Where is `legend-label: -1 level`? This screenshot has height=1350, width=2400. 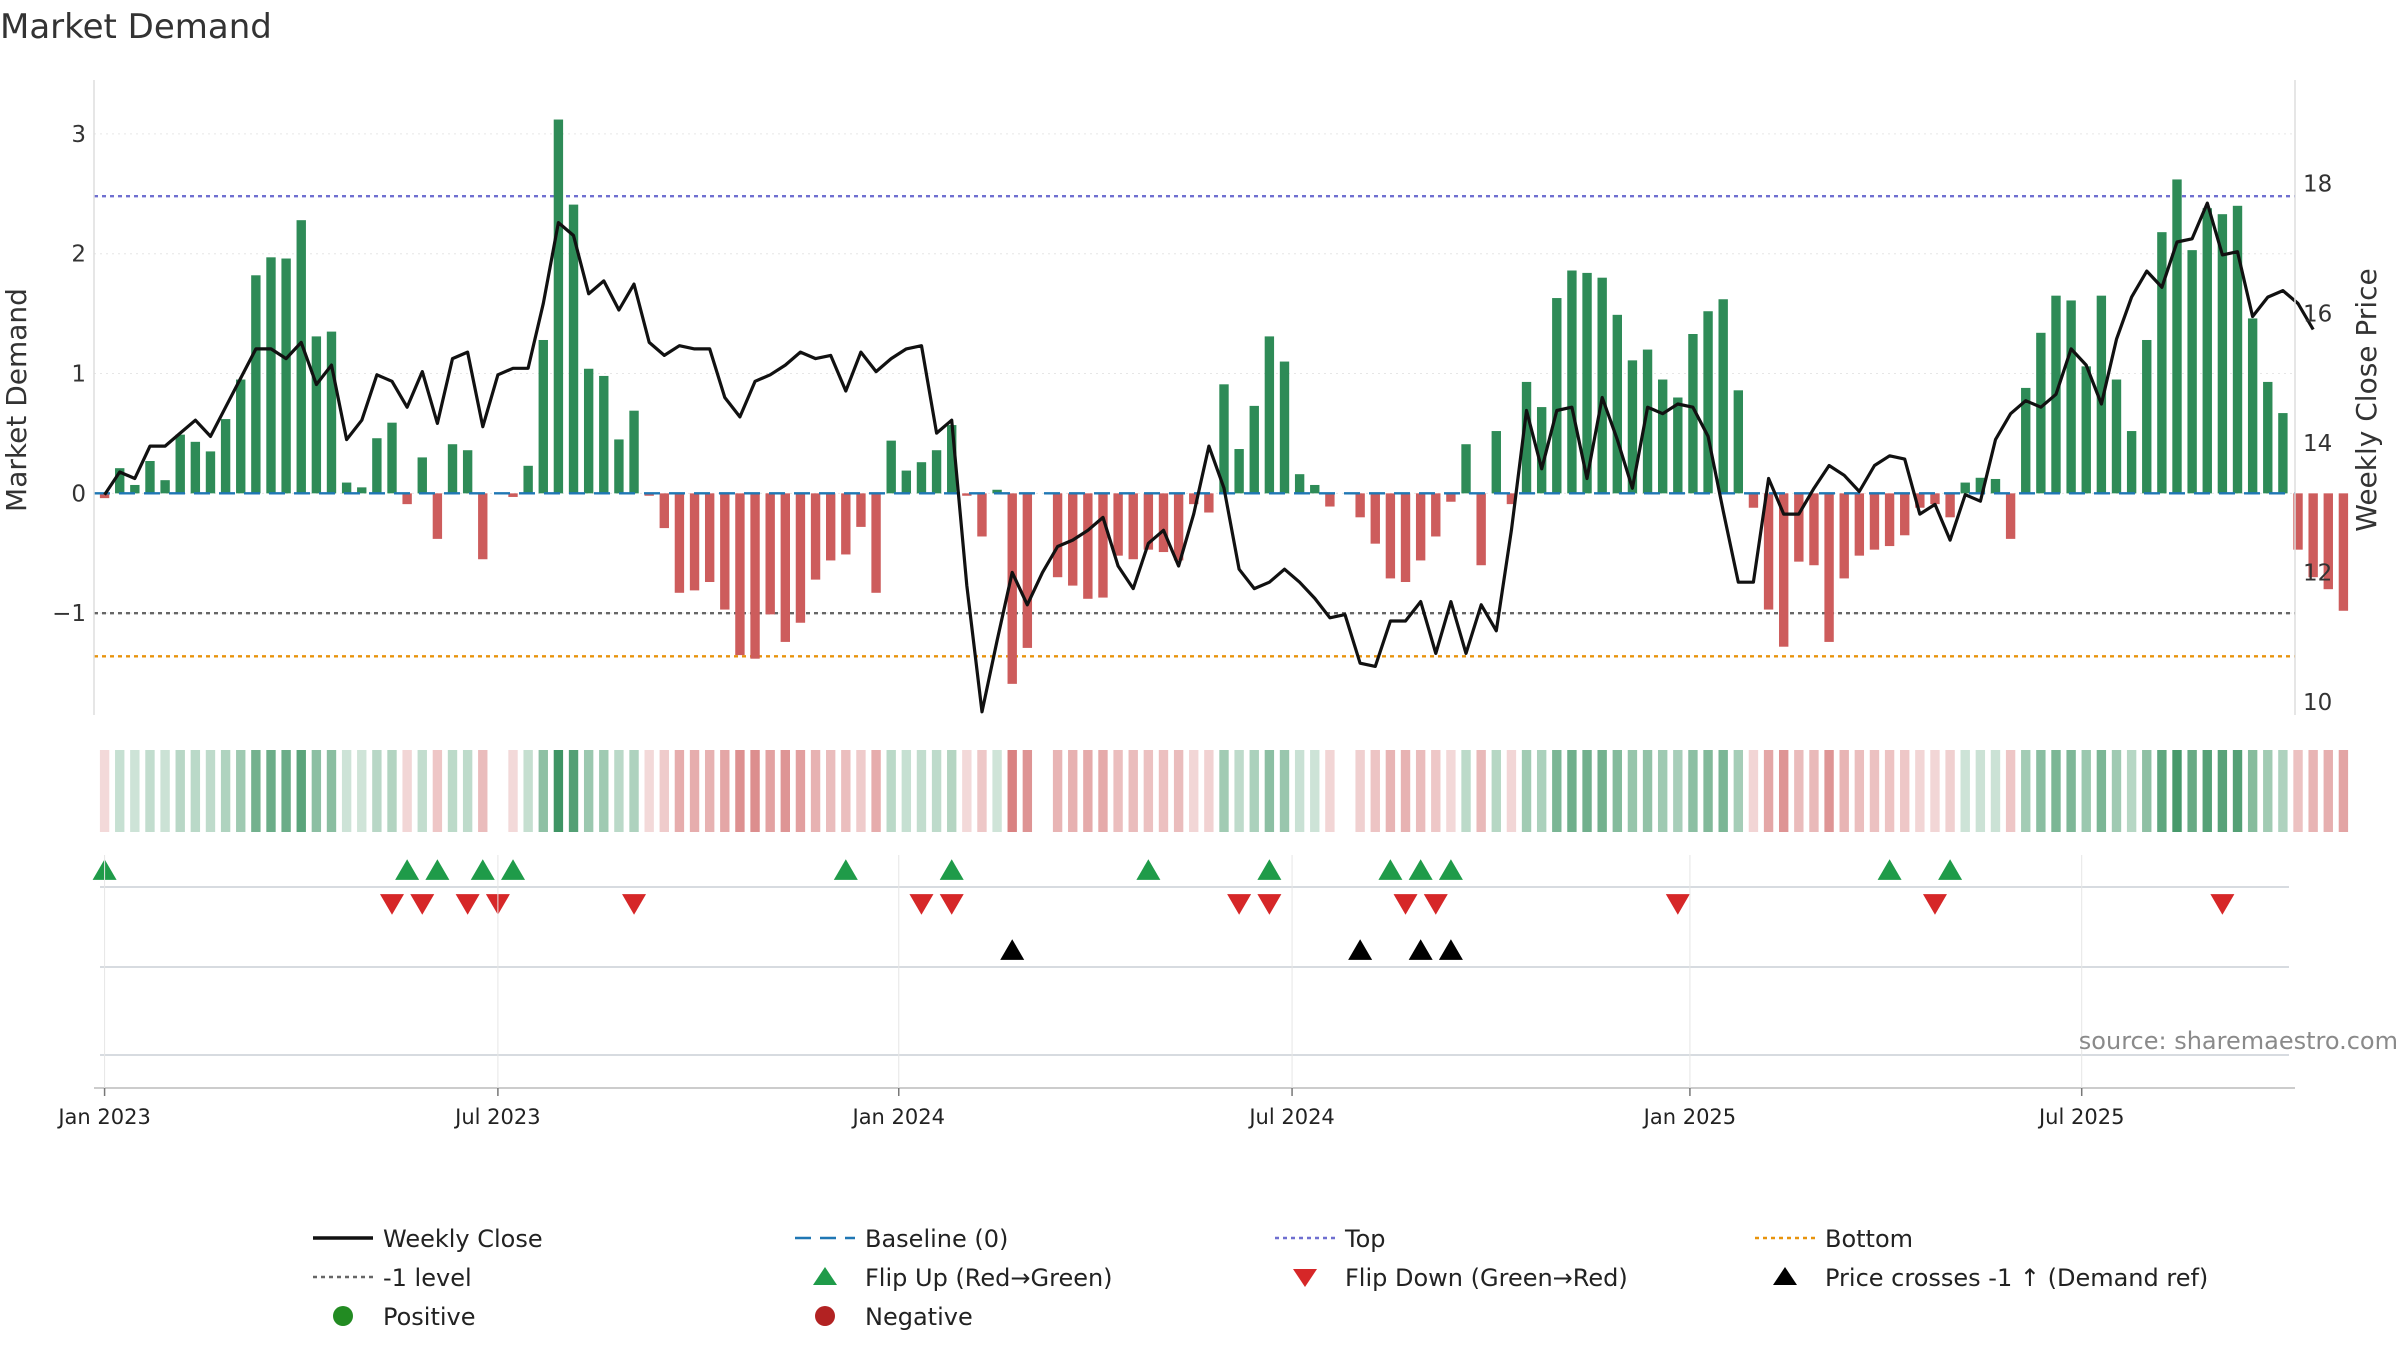
legend-label: -1 level is located at coordinates (427, 1278).